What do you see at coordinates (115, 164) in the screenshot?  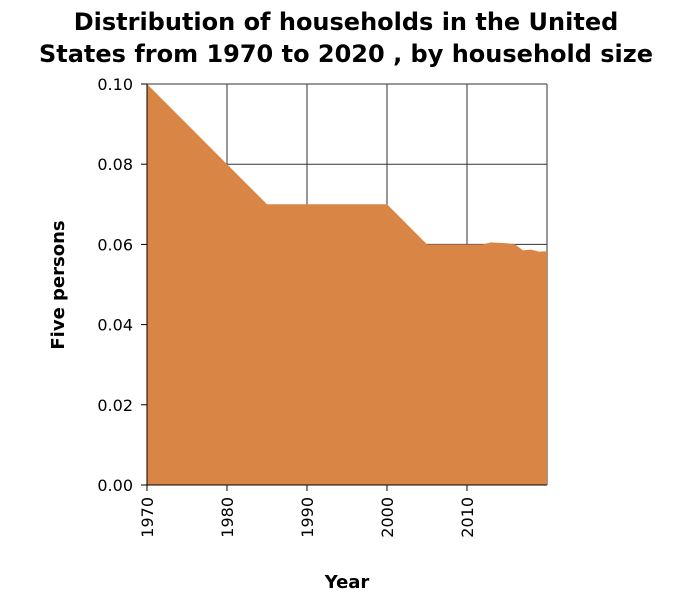 I see `y-tick-label: 0.08` at bounding box center [115, 164].